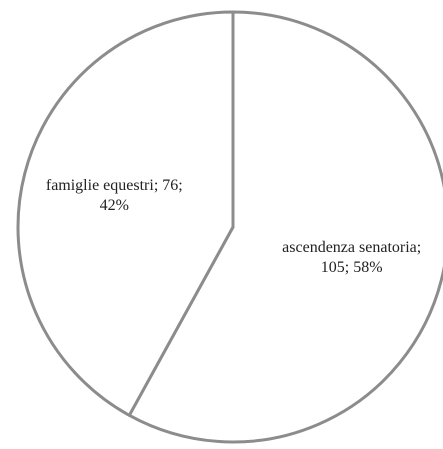 The height and width of the screenshot is (449, 443). What do you see at coordinates (352, 257) in the screenshot?
I see `data-label: ascendenza senatoria; 105; 58%` at bounding box center [352, 257].